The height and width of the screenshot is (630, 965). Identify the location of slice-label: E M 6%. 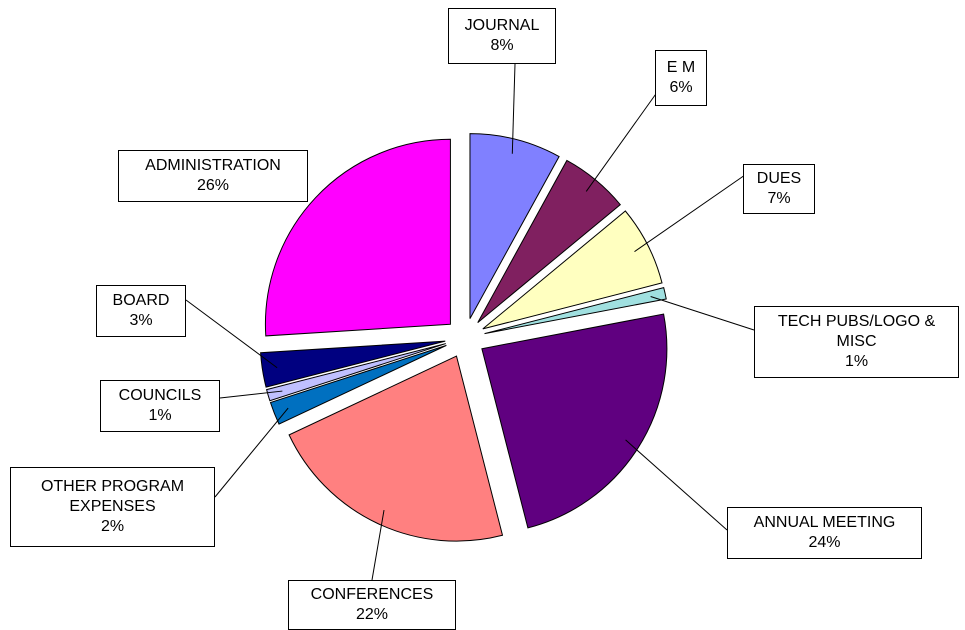
(681, 78).